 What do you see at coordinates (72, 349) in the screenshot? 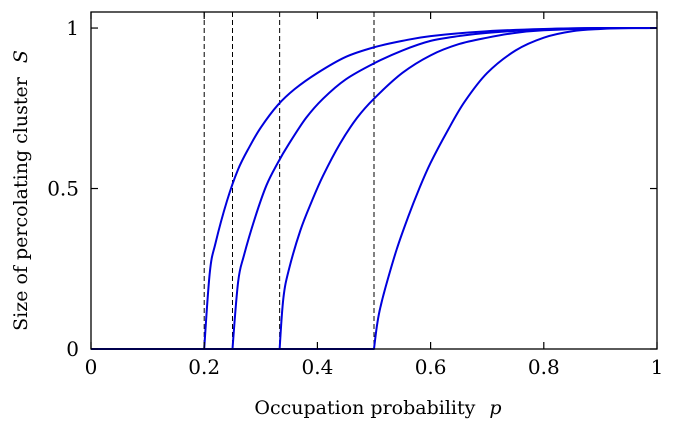
I see `y-tick-label: 0` at bounding box center [72, 349].